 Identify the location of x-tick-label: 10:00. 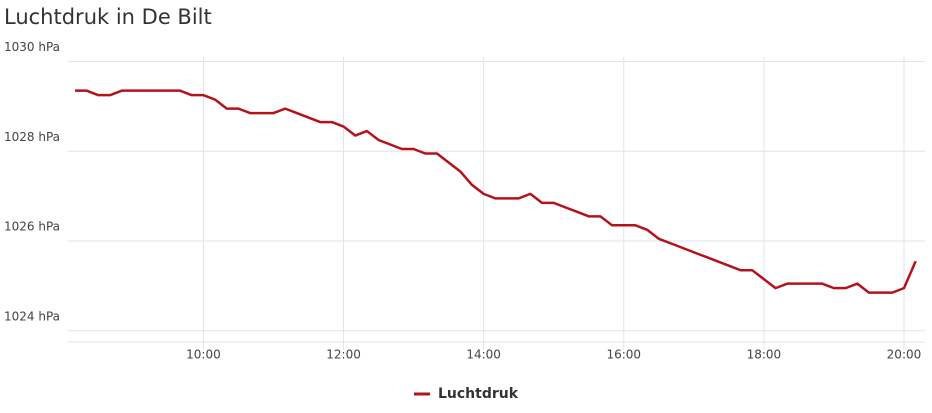
(203, 355).